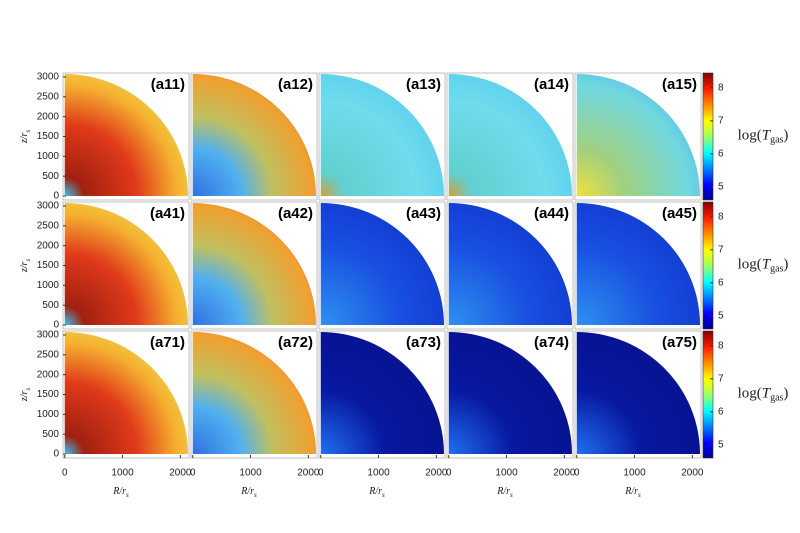 The width and height of the screenshot is (800, 533). I want to click on panel-label: (a42), so click(295, 213).